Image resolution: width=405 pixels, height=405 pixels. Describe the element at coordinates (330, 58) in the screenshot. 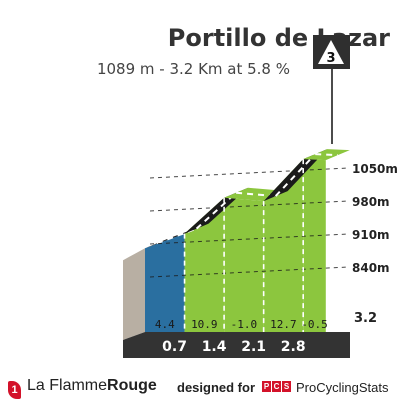

I see `badge-number: 3` at that location.